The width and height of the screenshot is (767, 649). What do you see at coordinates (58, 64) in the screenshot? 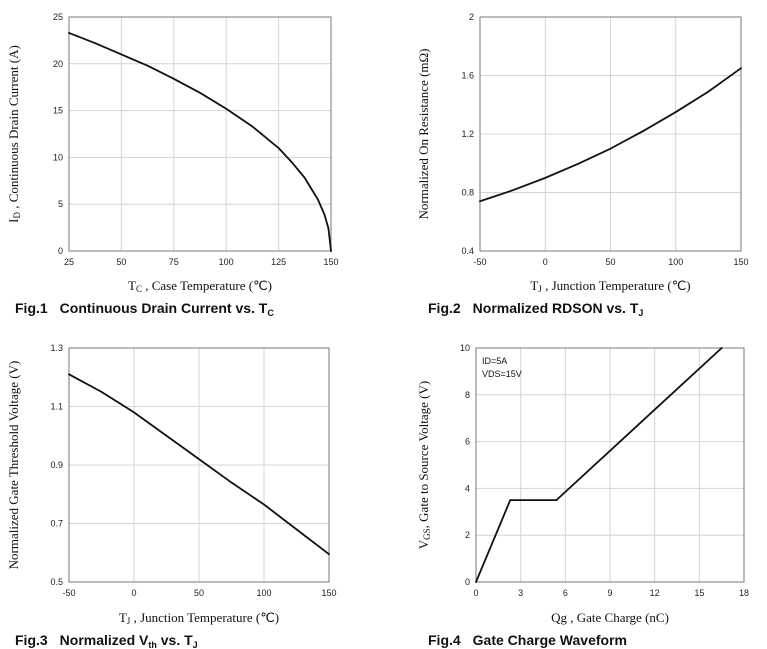
I see `y-tick-label: 20` at bounding box center [58, 64].